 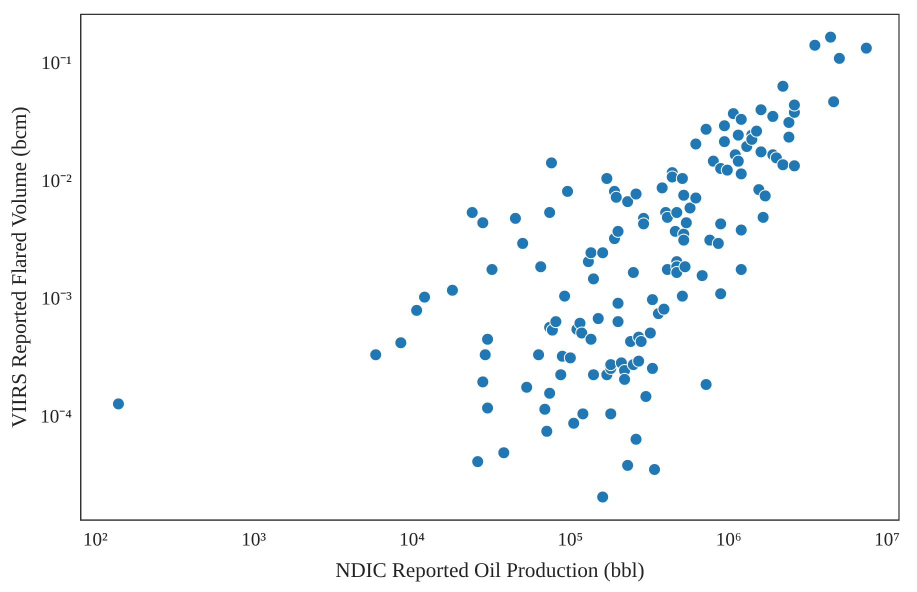 I want to click on x-tick-label: 10⁶, so click(x=729, y=539).